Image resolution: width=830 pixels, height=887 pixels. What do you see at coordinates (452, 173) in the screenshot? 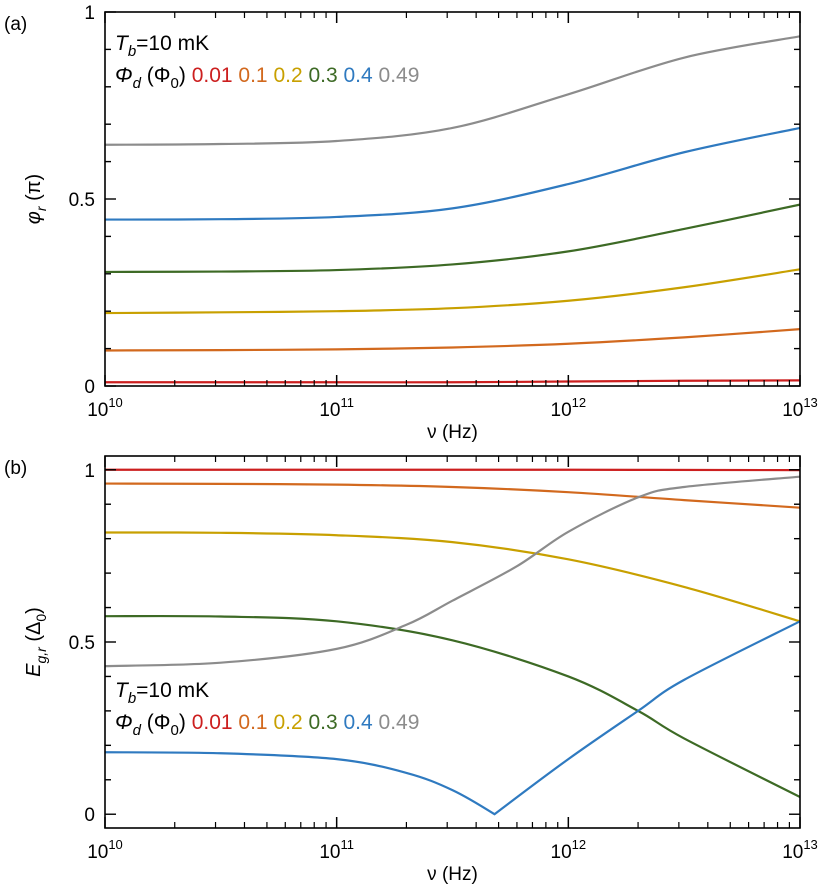
I see `series-line-0.4` at bounding box center [452, 173].